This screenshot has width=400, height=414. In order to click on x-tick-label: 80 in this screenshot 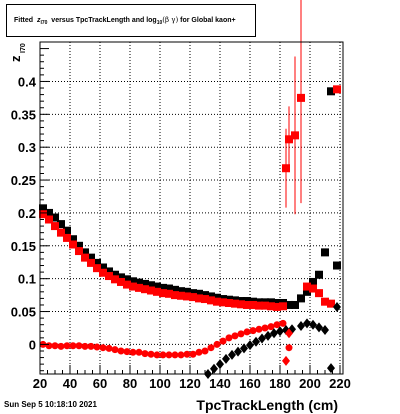, I will do `click(130, 383)`.